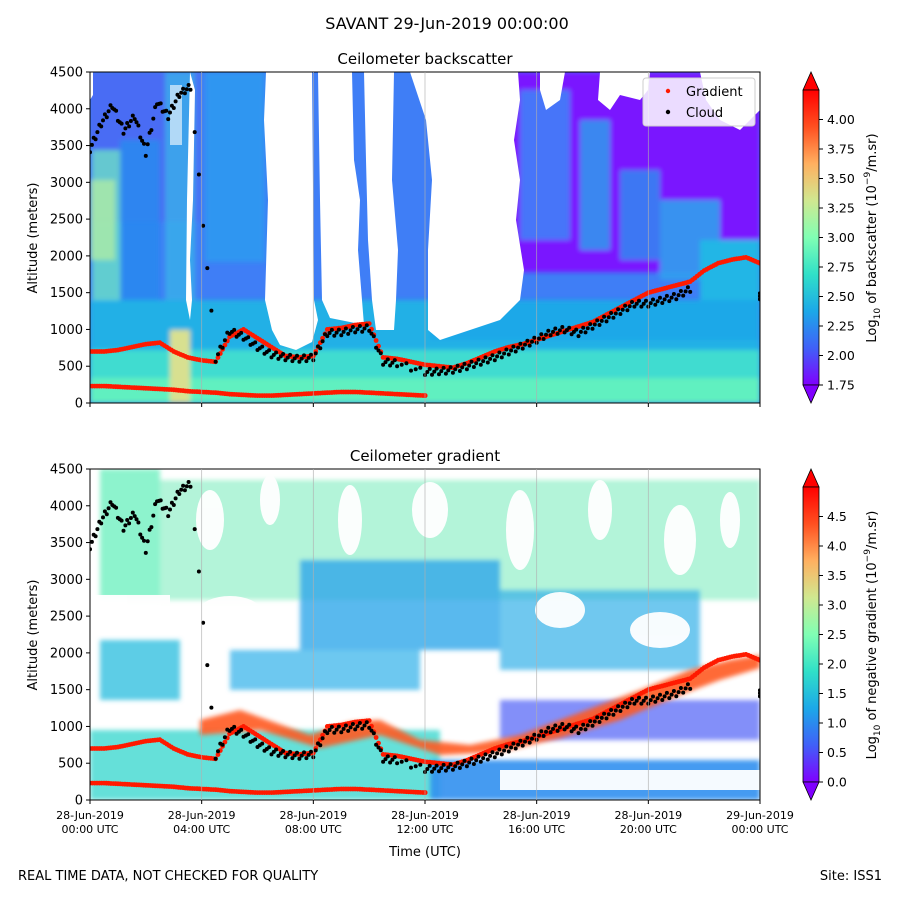 Image resolution: width=900 pixels, height=900 pixels. Describe the element at coordinates (873, 237) in the screenshot. I see `colorbar-label-backscatter: Log10 of backscatter (10−9/m.sr)` at that location.